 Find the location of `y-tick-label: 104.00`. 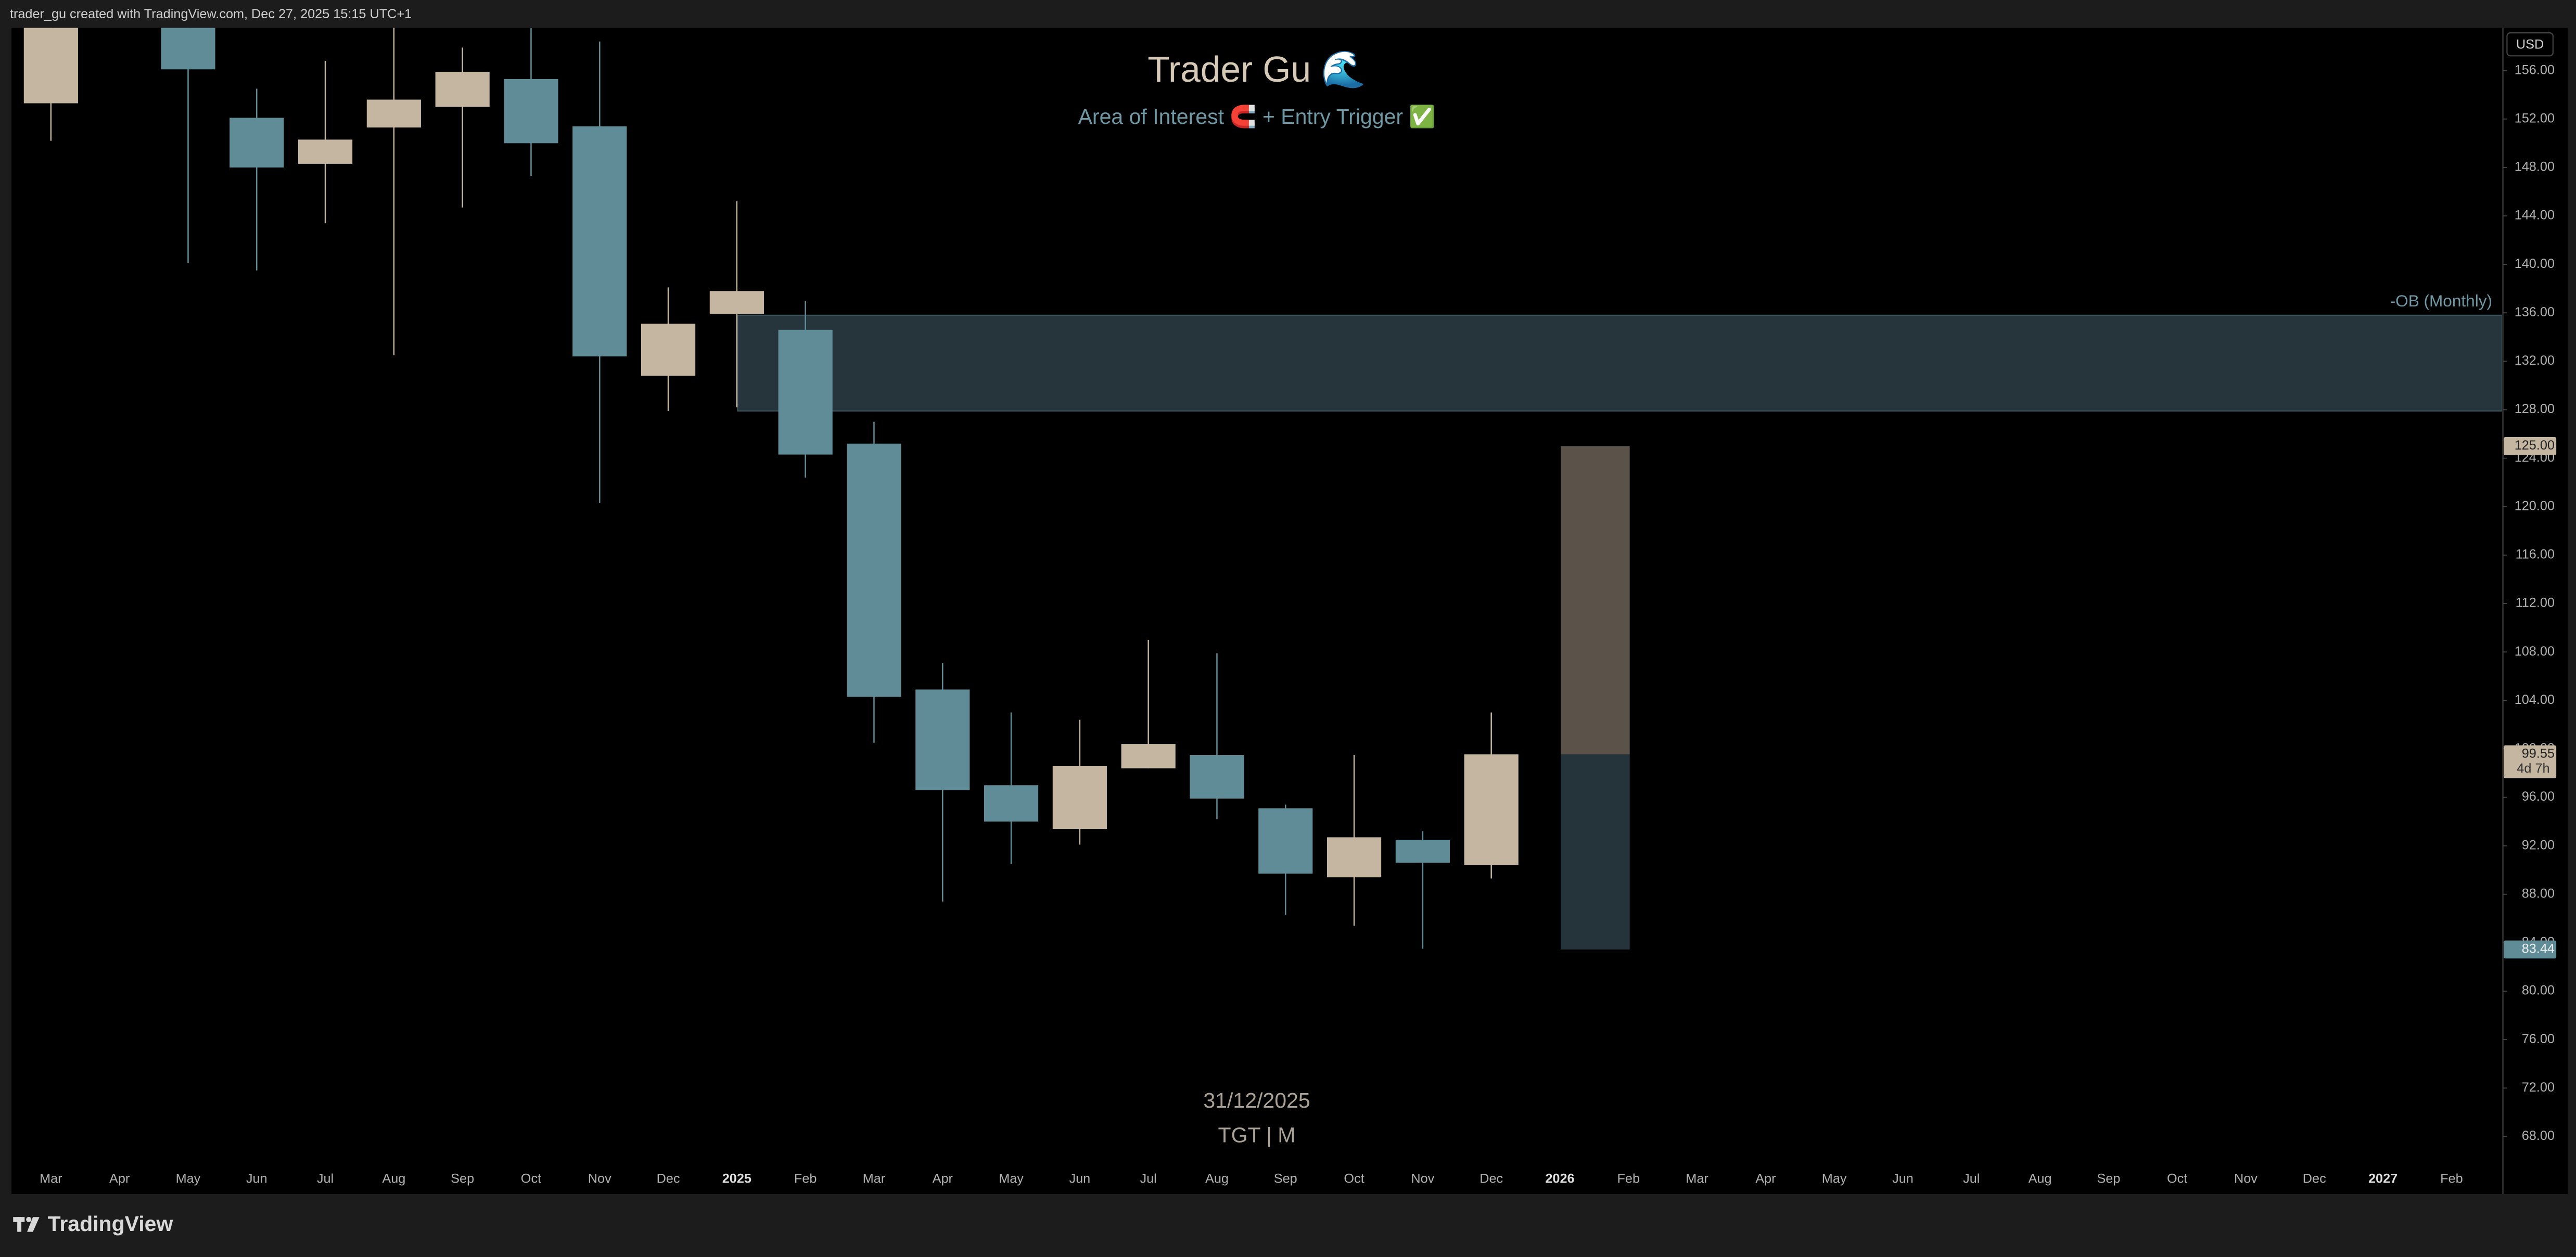

y-tick-label: 104.00 is located at coordinates (2535, 699).